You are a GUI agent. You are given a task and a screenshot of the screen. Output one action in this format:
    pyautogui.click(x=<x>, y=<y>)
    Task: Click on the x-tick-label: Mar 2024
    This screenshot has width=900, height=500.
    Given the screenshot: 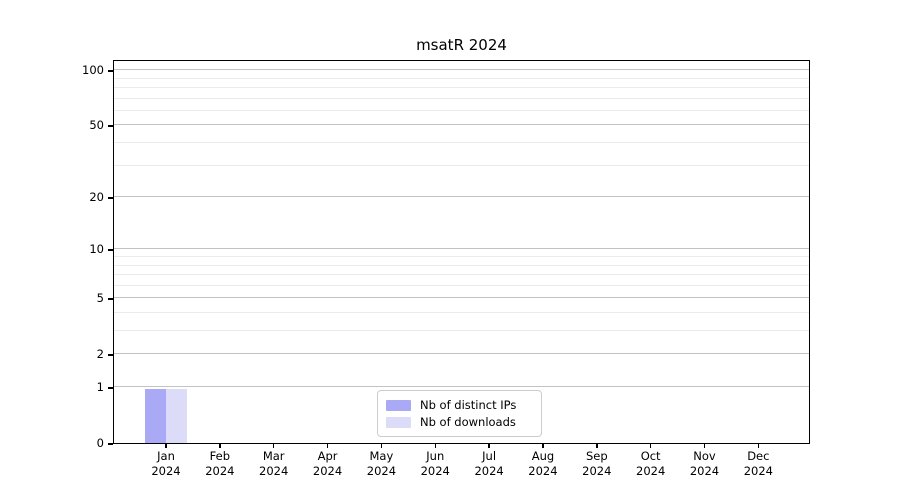 What is the action you would take?
    pyautogui.click(x=274, y=464)
    